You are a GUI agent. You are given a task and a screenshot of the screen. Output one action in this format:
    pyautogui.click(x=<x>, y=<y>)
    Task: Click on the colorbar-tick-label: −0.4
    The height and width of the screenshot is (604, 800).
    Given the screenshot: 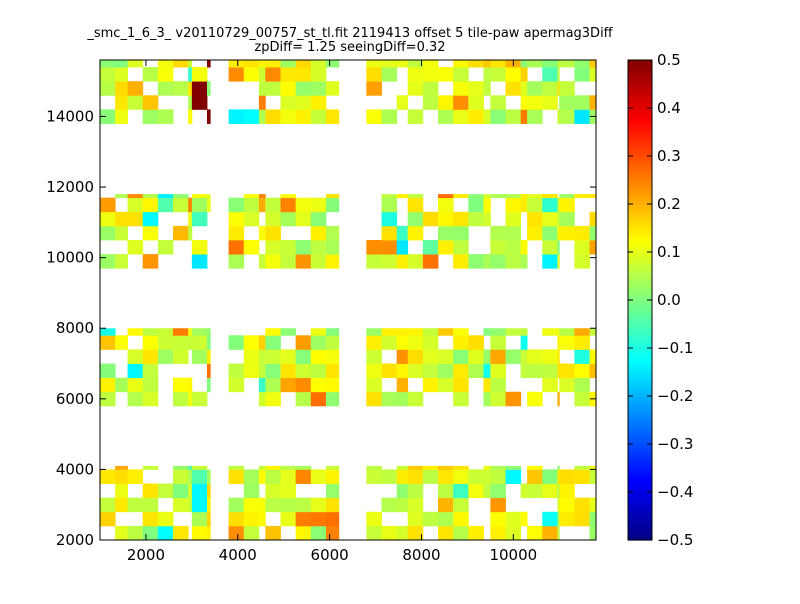 What is the action you would take?
    pyautogui.click(x=675, y=492)
    